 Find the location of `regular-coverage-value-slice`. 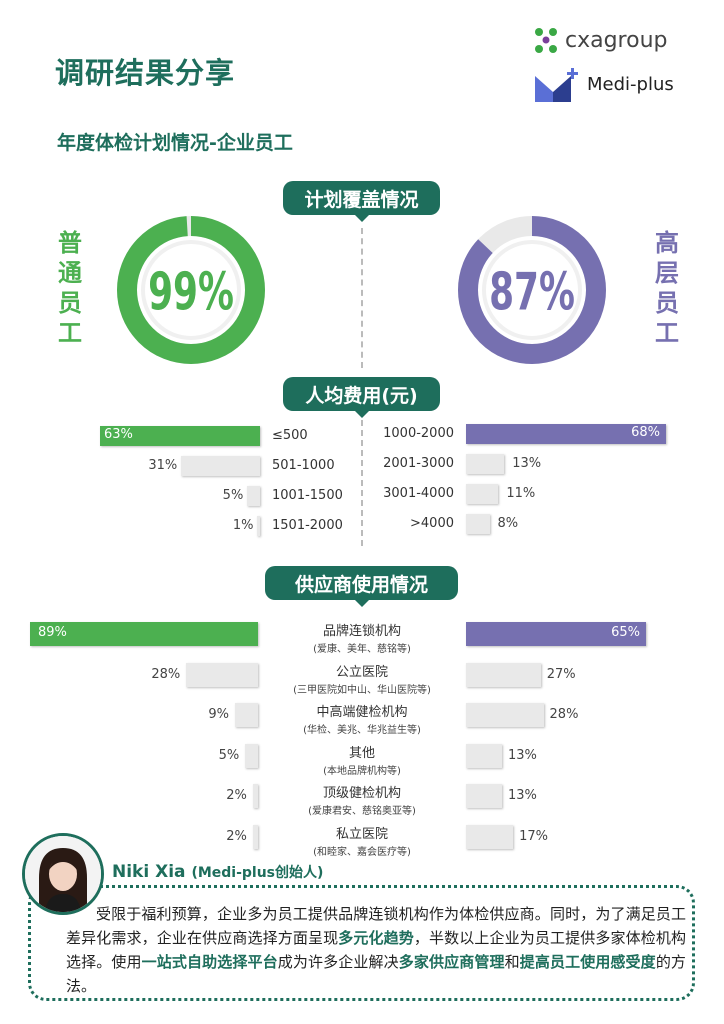

regular-coverage-value-slice is located at coordinates (191, 290).